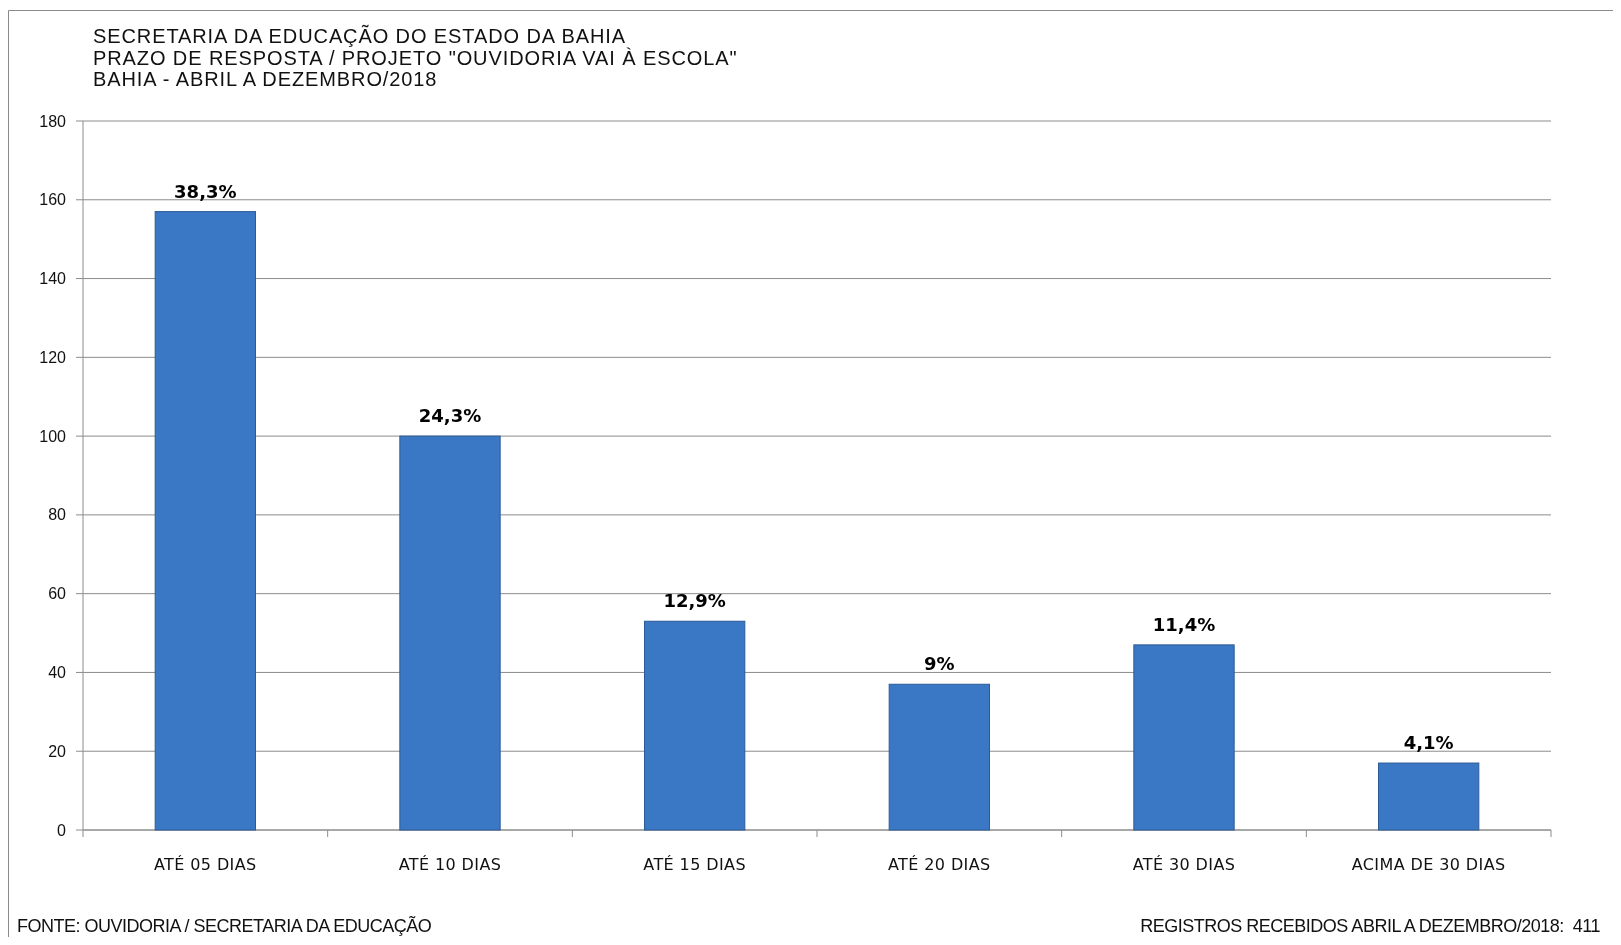  Describe the element at coordinates (53, 200) in the screenshot. I see `y-tick-label: 160` at that location.